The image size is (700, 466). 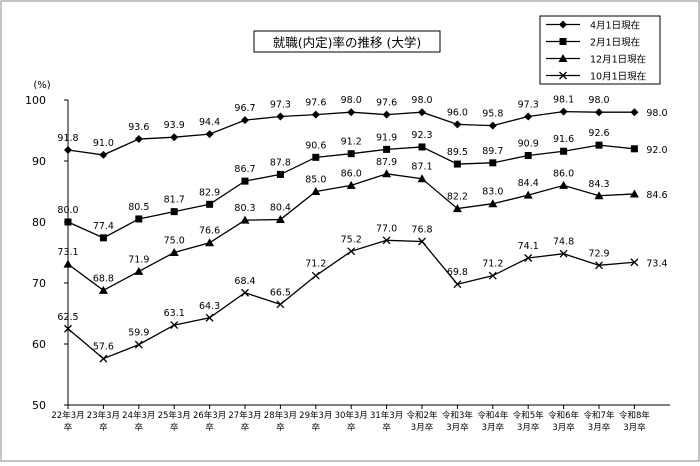 I want to click on data-label: 94.4, so click(x=209, y=122).